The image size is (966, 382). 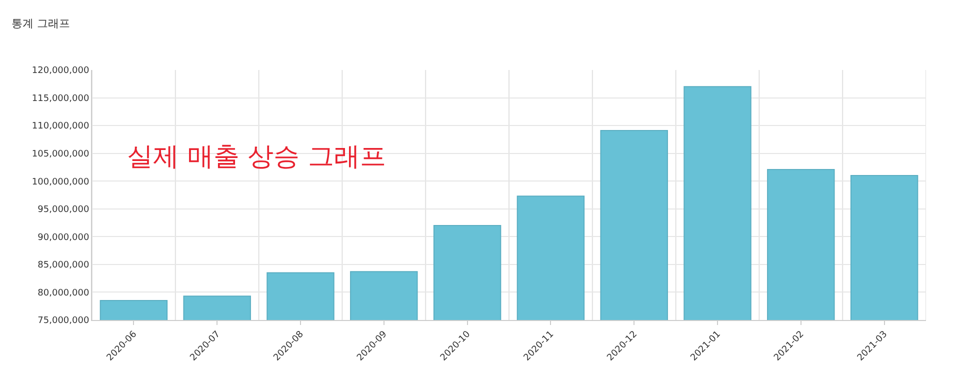 What do you see at coordinates (64, 265) in the screenshot?
I see `y-tick-label: 85,000,000` at bounding box center [64, 265].